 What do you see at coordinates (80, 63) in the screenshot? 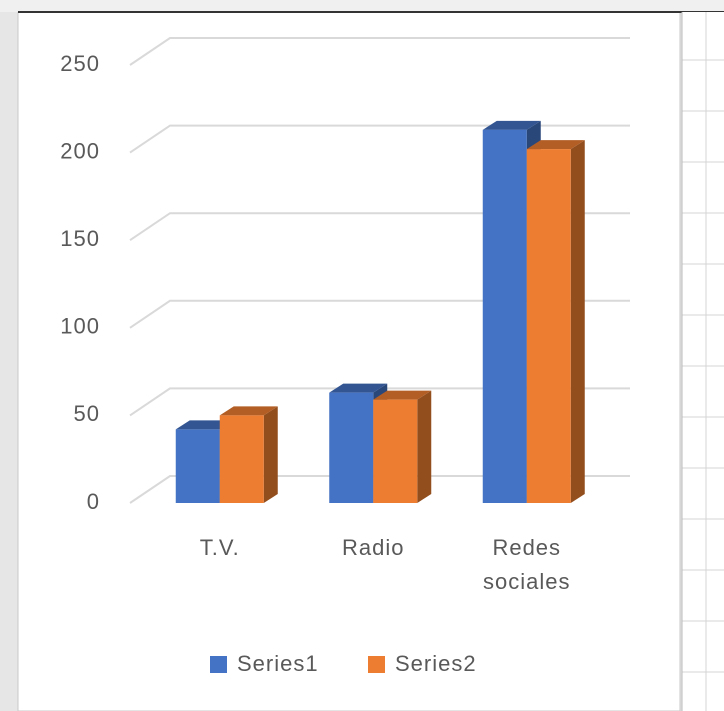
I see `y-tick-label: 250` at bounding box center [80, 63].